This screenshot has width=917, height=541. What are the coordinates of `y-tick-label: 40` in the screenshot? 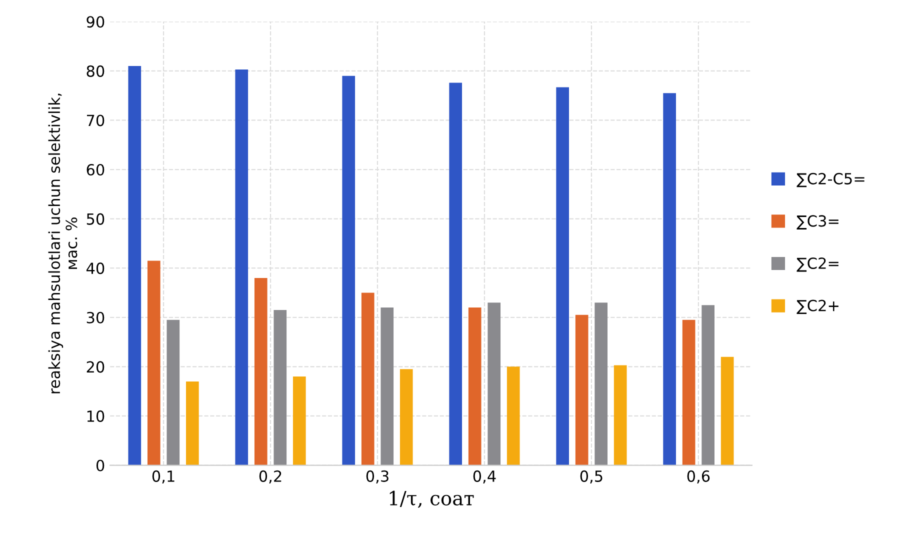 It's located at (95, 268).